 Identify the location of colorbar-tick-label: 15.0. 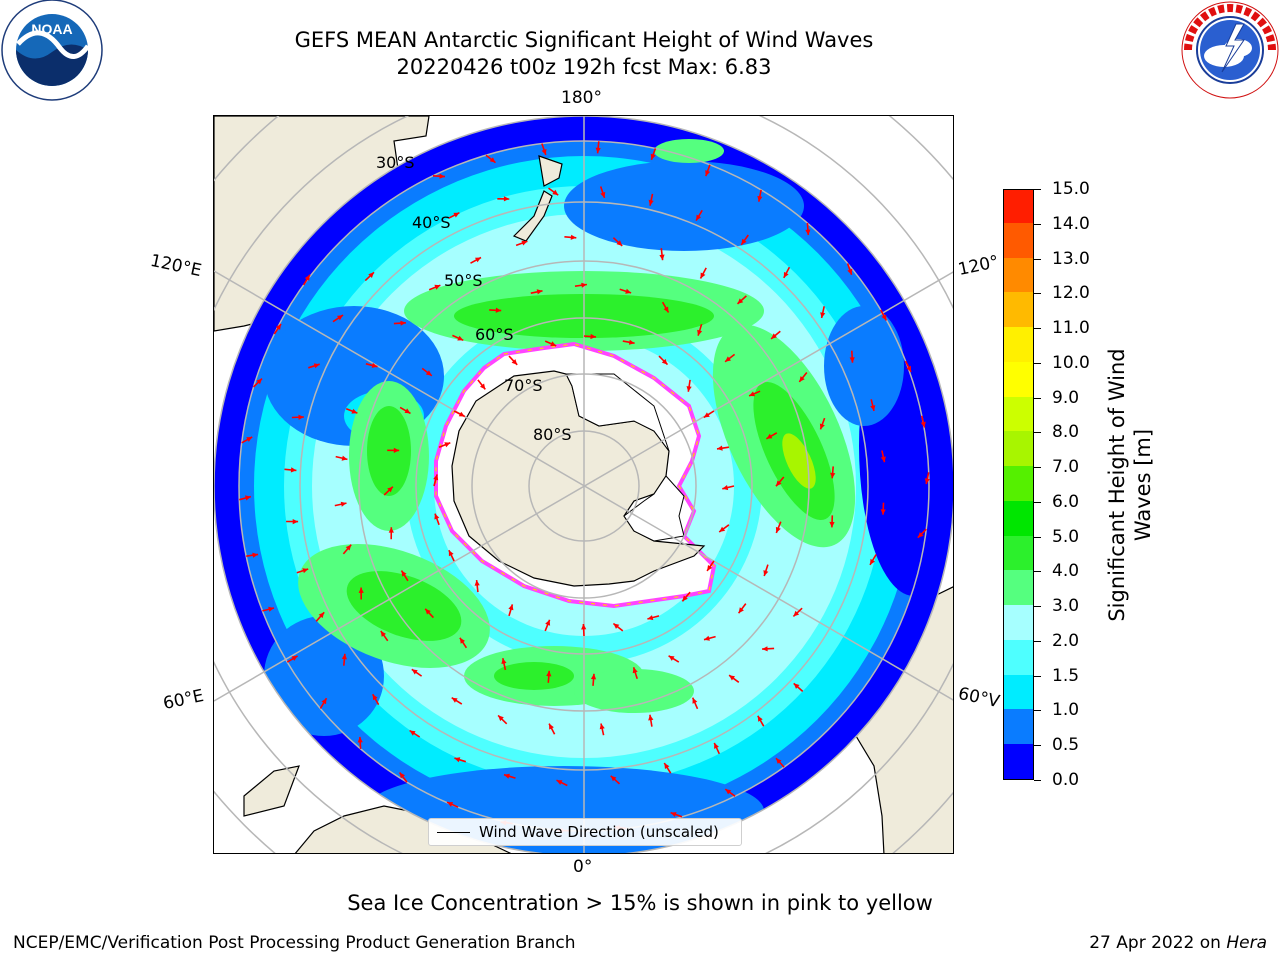
(1071, 189).